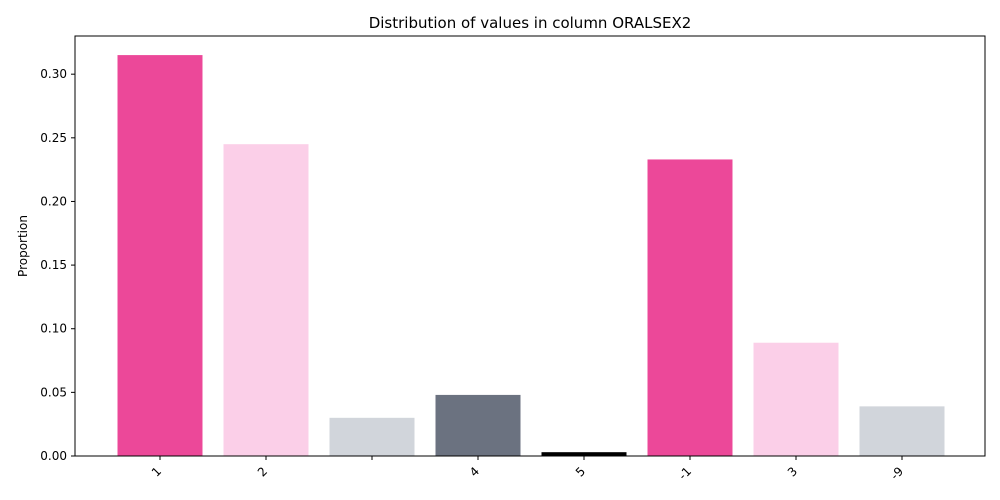 This screenshot has height=500, width=1000. Describe the element at coordinates (53, 329) in the screenshot. I see `y-tick-label: 0.10` at that location.